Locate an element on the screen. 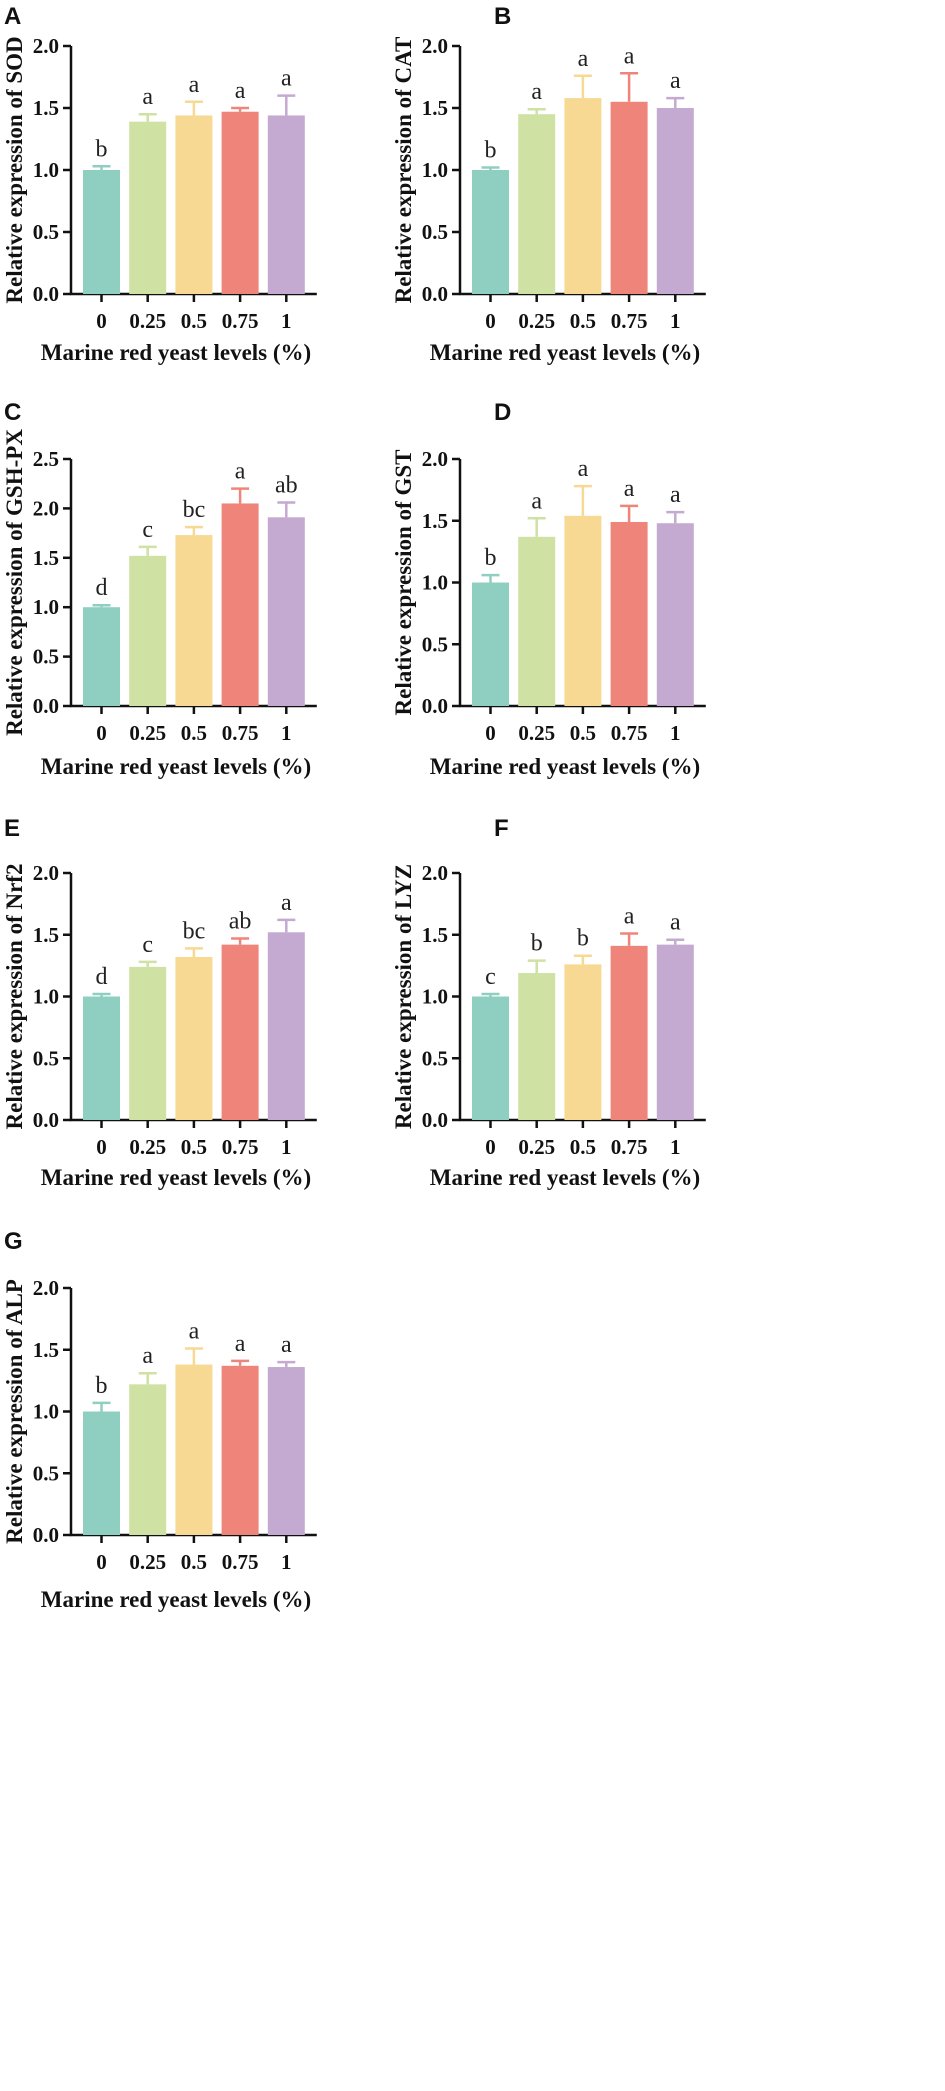 This screenshot has width=945, height=2091. y-axis-title: Relative expression of ALP is located at coordinates (14, 1411).